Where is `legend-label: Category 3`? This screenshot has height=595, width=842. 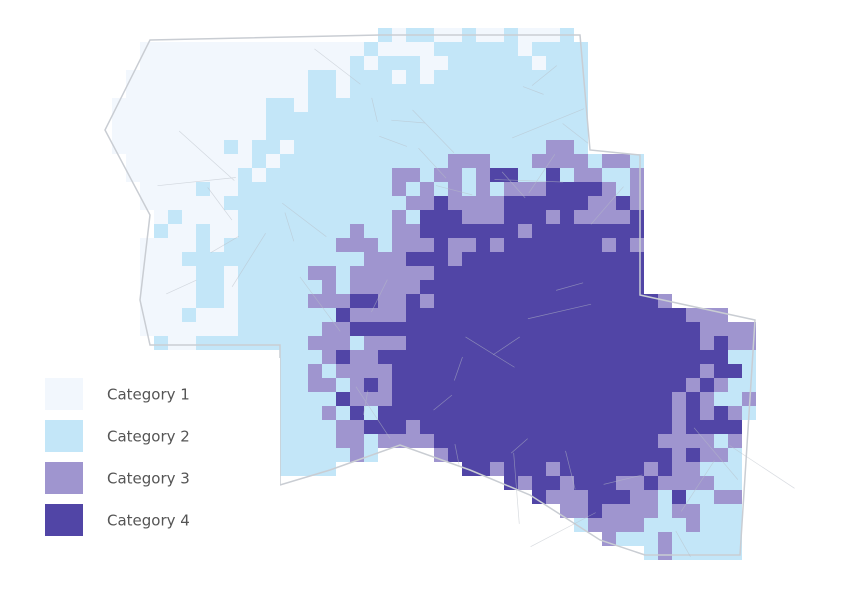 legend-label: Category 3 is located at coordinates (148, 479).